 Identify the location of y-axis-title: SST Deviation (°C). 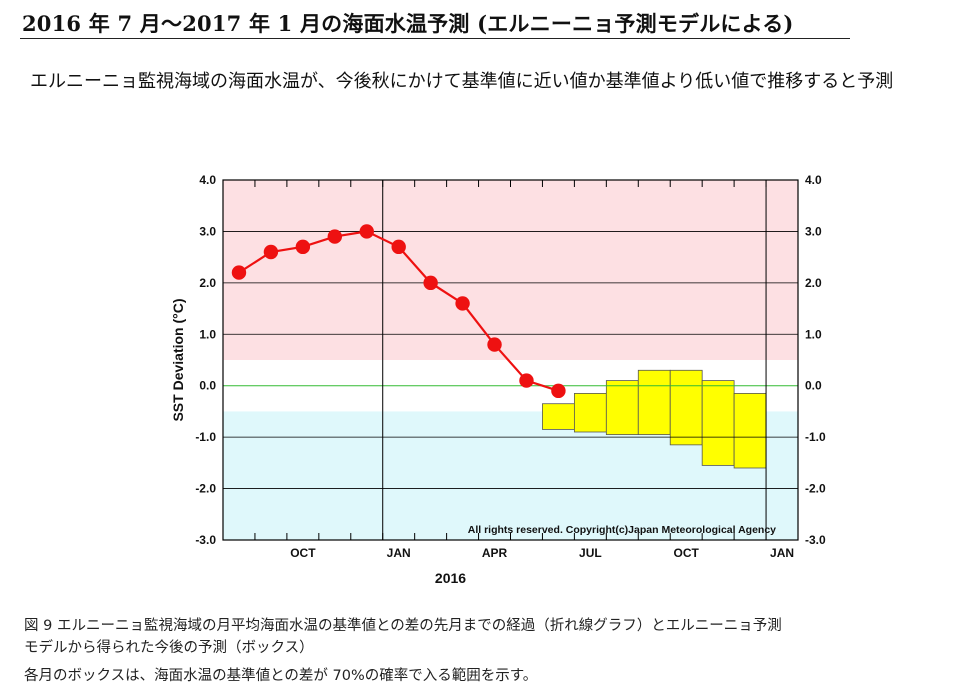
(178, 359).